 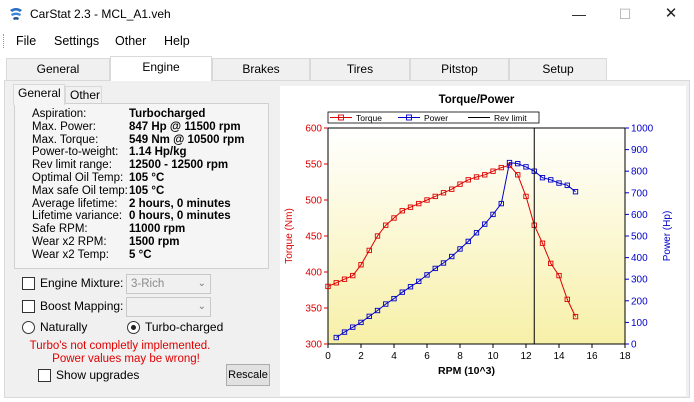 What do you see at coordinates (313, 309) in the screenshot?
I see `y-left-tick-label: 350` at bounding box center [313, 309].